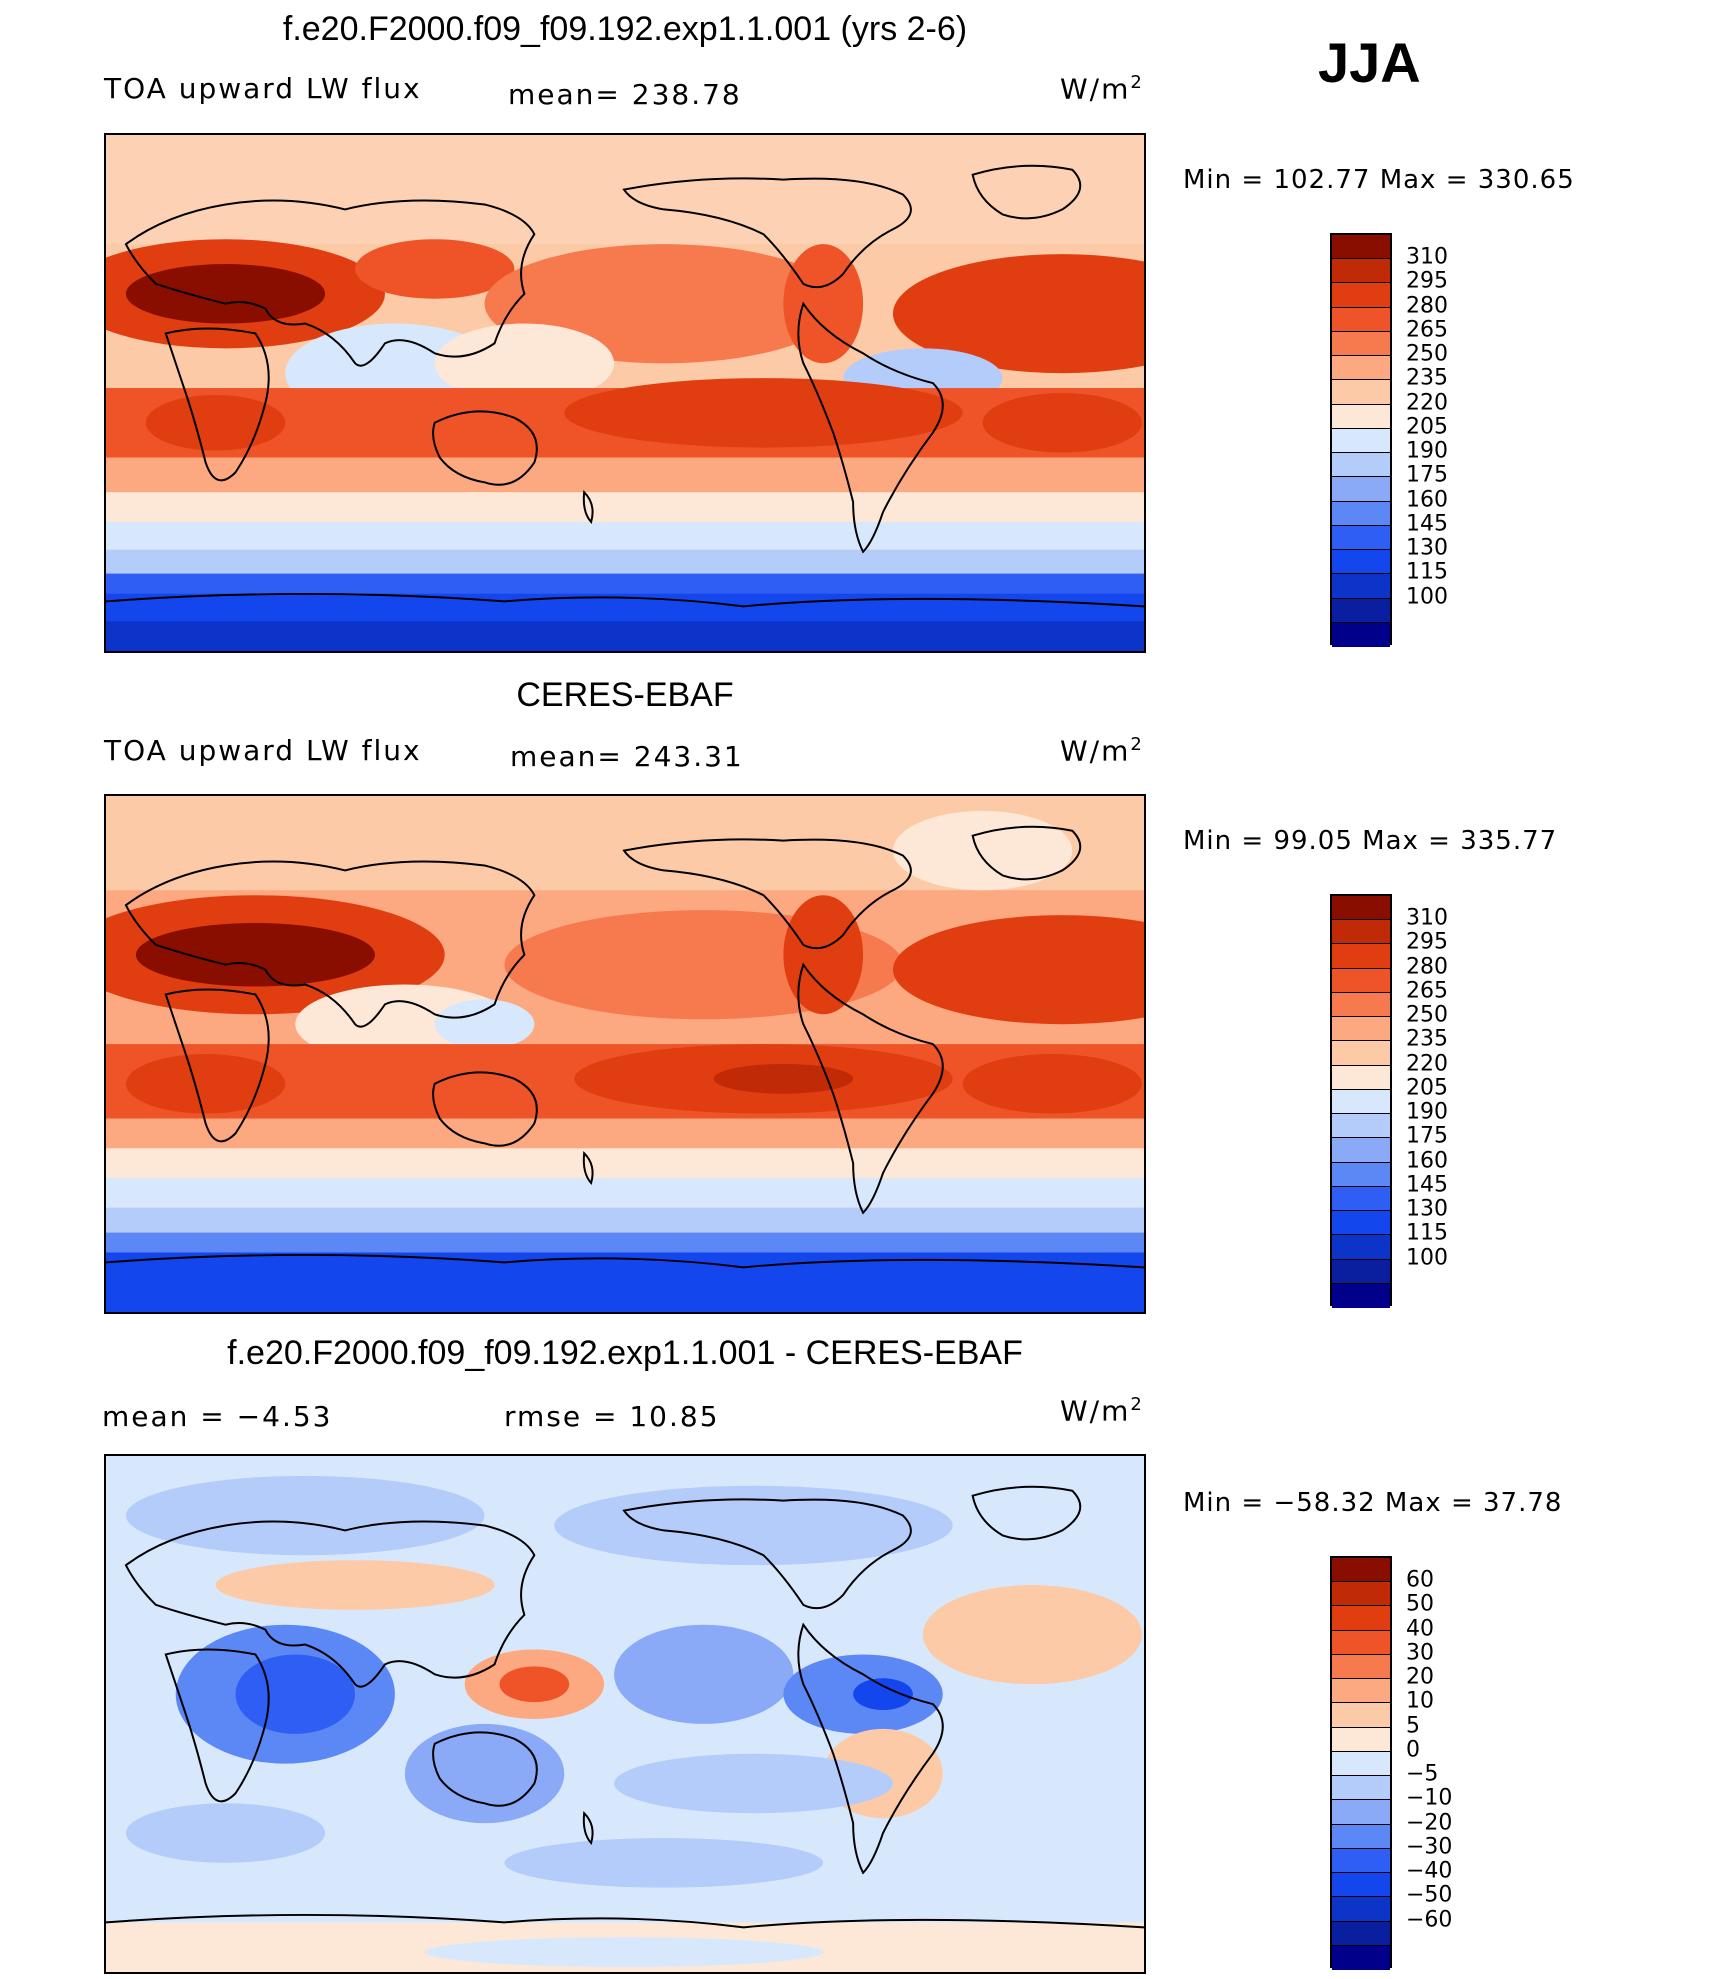  I want to click on panel-model-minmax: Min = 102.77 Max = 330.65, so click(1379, 180).